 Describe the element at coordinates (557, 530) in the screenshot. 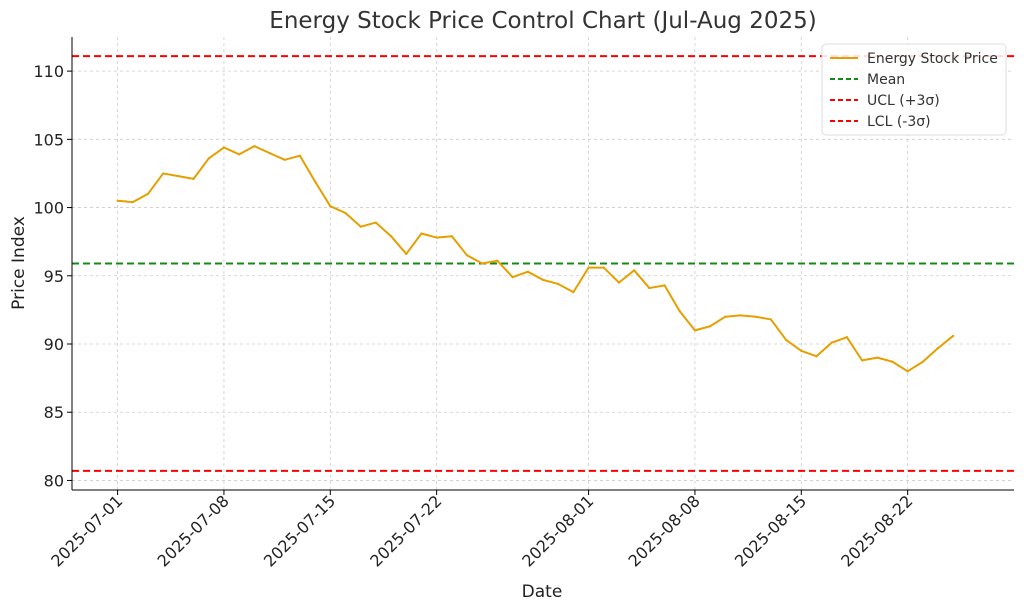

I see `x-tick-label: 2025-08-01` at that location.